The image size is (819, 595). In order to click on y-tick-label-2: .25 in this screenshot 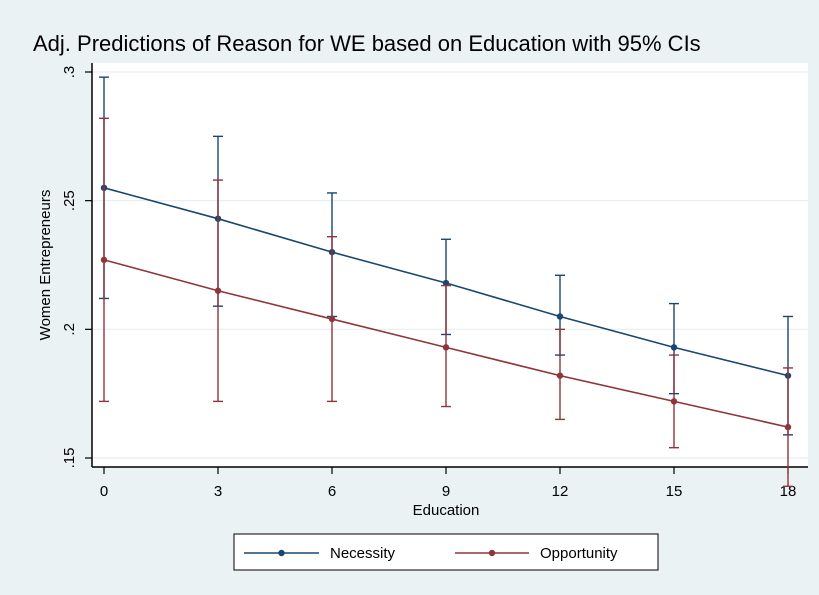, I will do `click(69, 200)`.